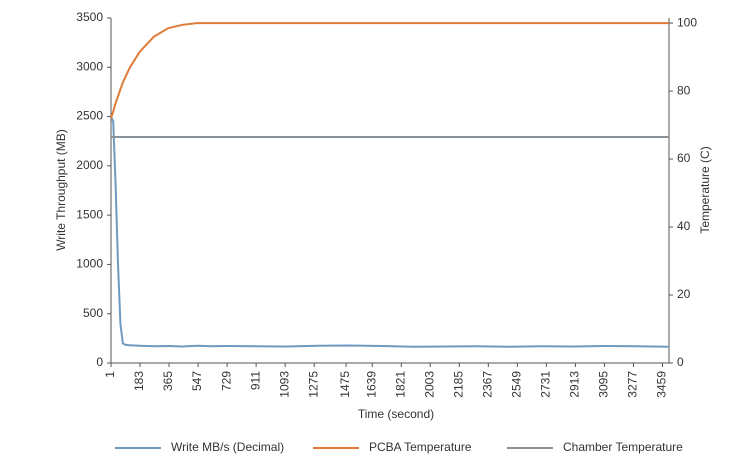  I want to click on legend-label: Write MB/s (Decimal), so click(227, 447).